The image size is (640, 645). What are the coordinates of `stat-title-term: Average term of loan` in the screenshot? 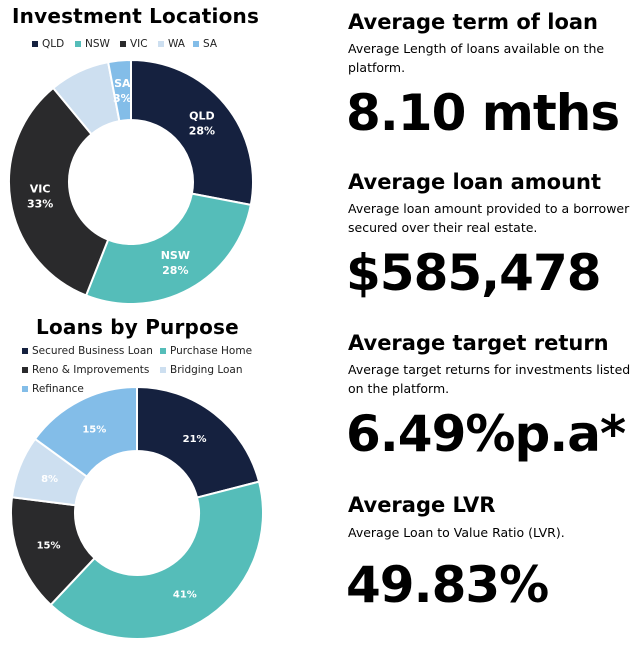 It's located at (473, 22).